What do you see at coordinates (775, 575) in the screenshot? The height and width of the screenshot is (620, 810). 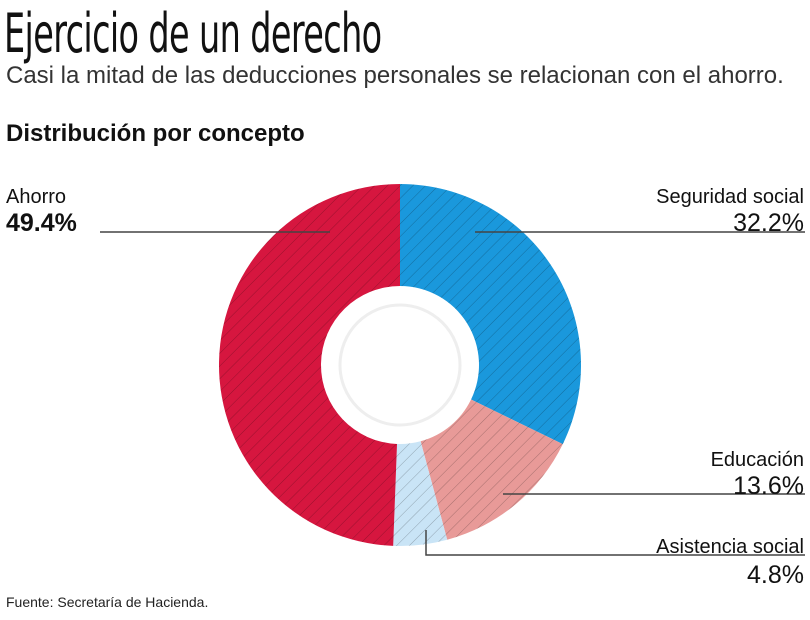 I see `value-asistencia-social: 4.8%` at bounding box center [775, 575].